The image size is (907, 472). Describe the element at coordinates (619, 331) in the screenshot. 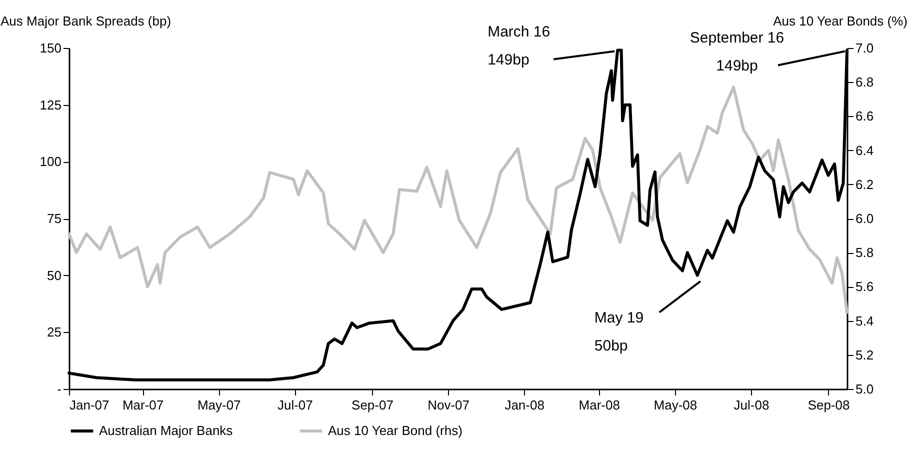

I see `annotation: May 19 50bp` at that location.